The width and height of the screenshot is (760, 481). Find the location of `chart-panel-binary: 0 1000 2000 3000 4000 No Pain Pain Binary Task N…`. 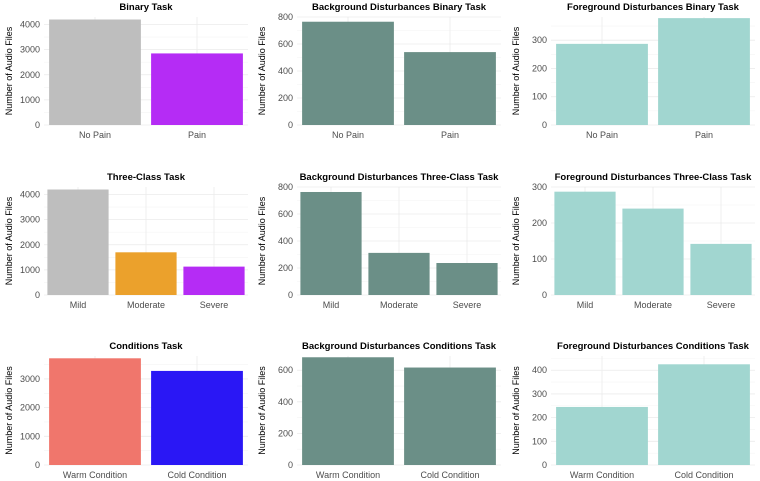

chart-panel-binary: 0 1000 2000 3000 4000 No Pain Pain Binary Task N… is located at coordinates (126, 71).